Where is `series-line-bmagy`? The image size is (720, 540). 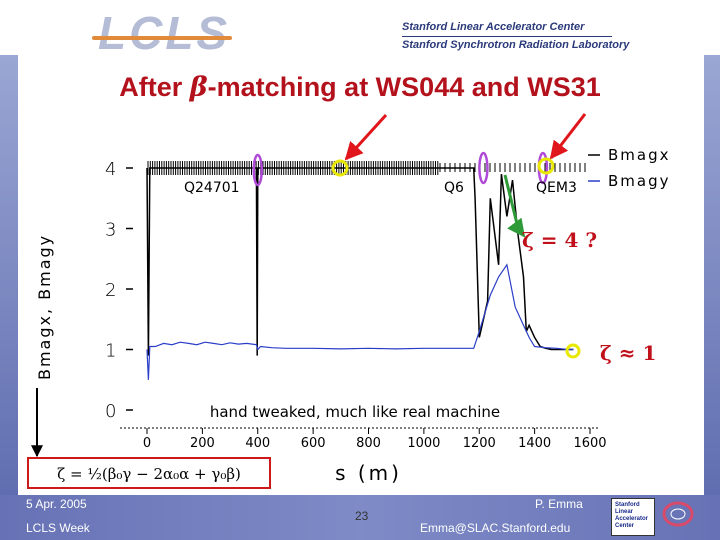 series-line-bmagy is located at coordinates (360, 321).